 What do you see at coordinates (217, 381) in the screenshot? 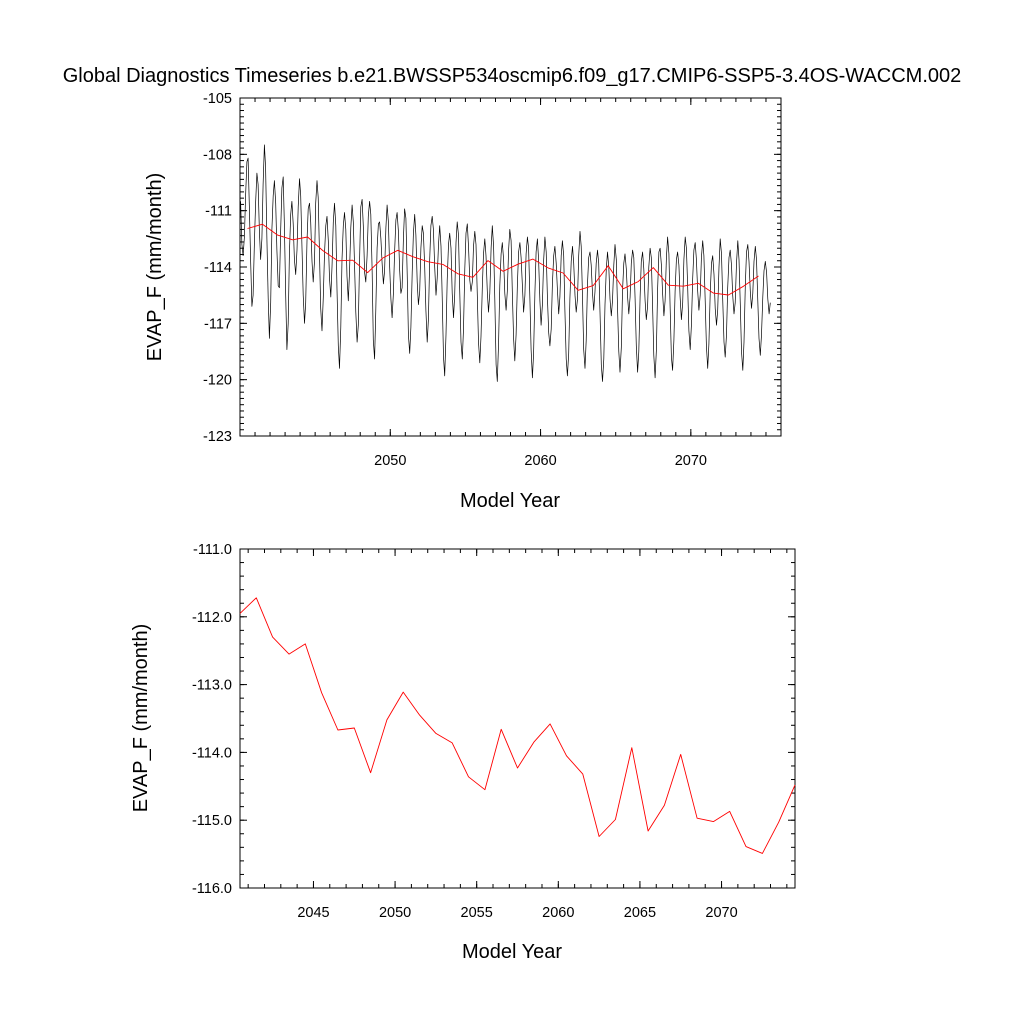
I see `y-tick-label: -120` at bounding box center [217, 381].